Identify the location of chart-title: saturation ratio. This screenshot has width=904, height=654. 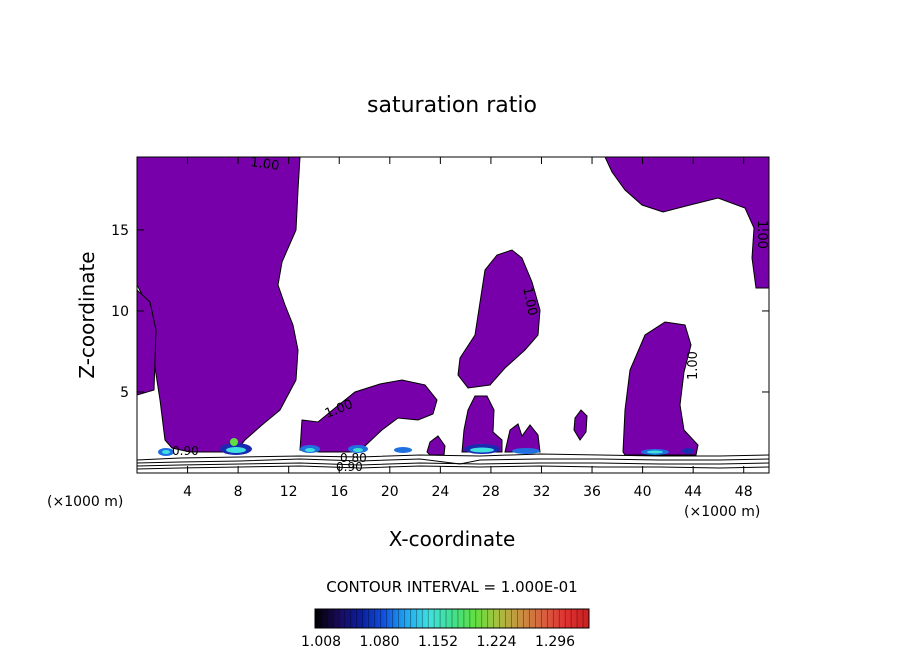
(452, 105).